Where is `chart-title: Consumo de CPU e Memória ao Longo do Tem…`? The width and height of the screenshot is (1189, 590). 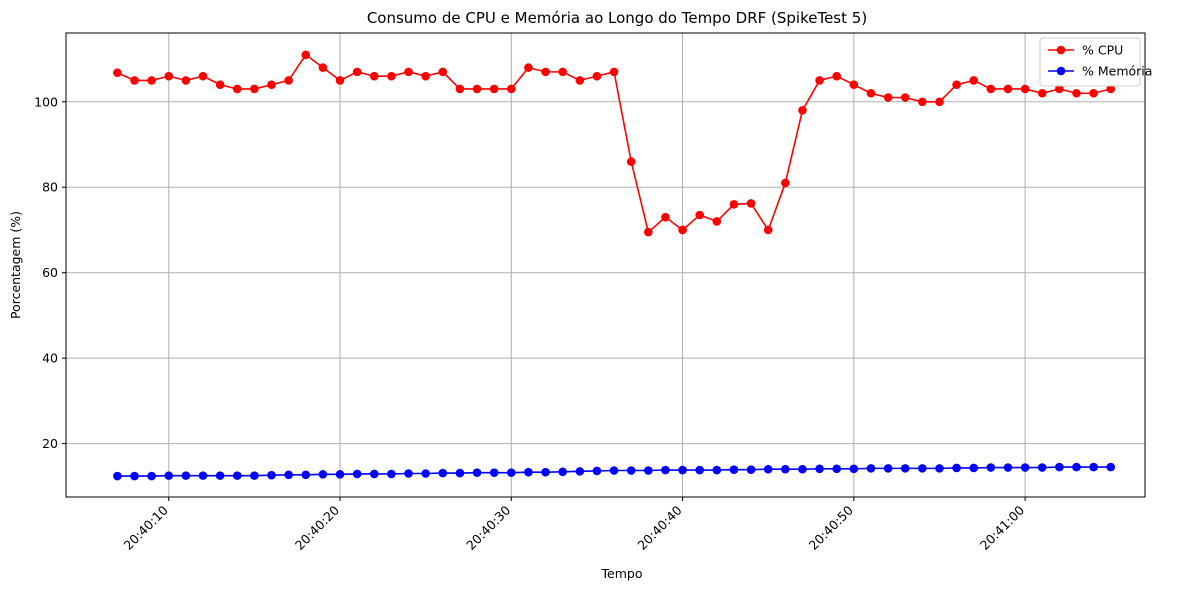 chart-title: Consumo de CPU e Memória ao Longo do Tem… is located at coordinates (617, 18).